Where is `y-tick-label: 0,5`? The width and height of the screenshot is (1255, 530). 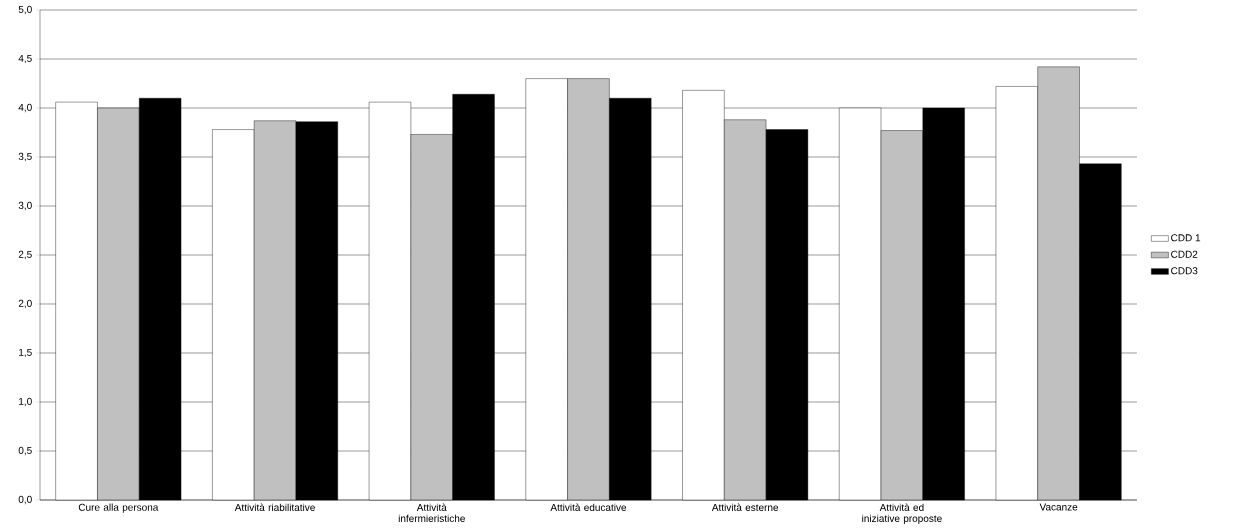 y-tick-label: 0,5 is located at coordinates (25, 451).